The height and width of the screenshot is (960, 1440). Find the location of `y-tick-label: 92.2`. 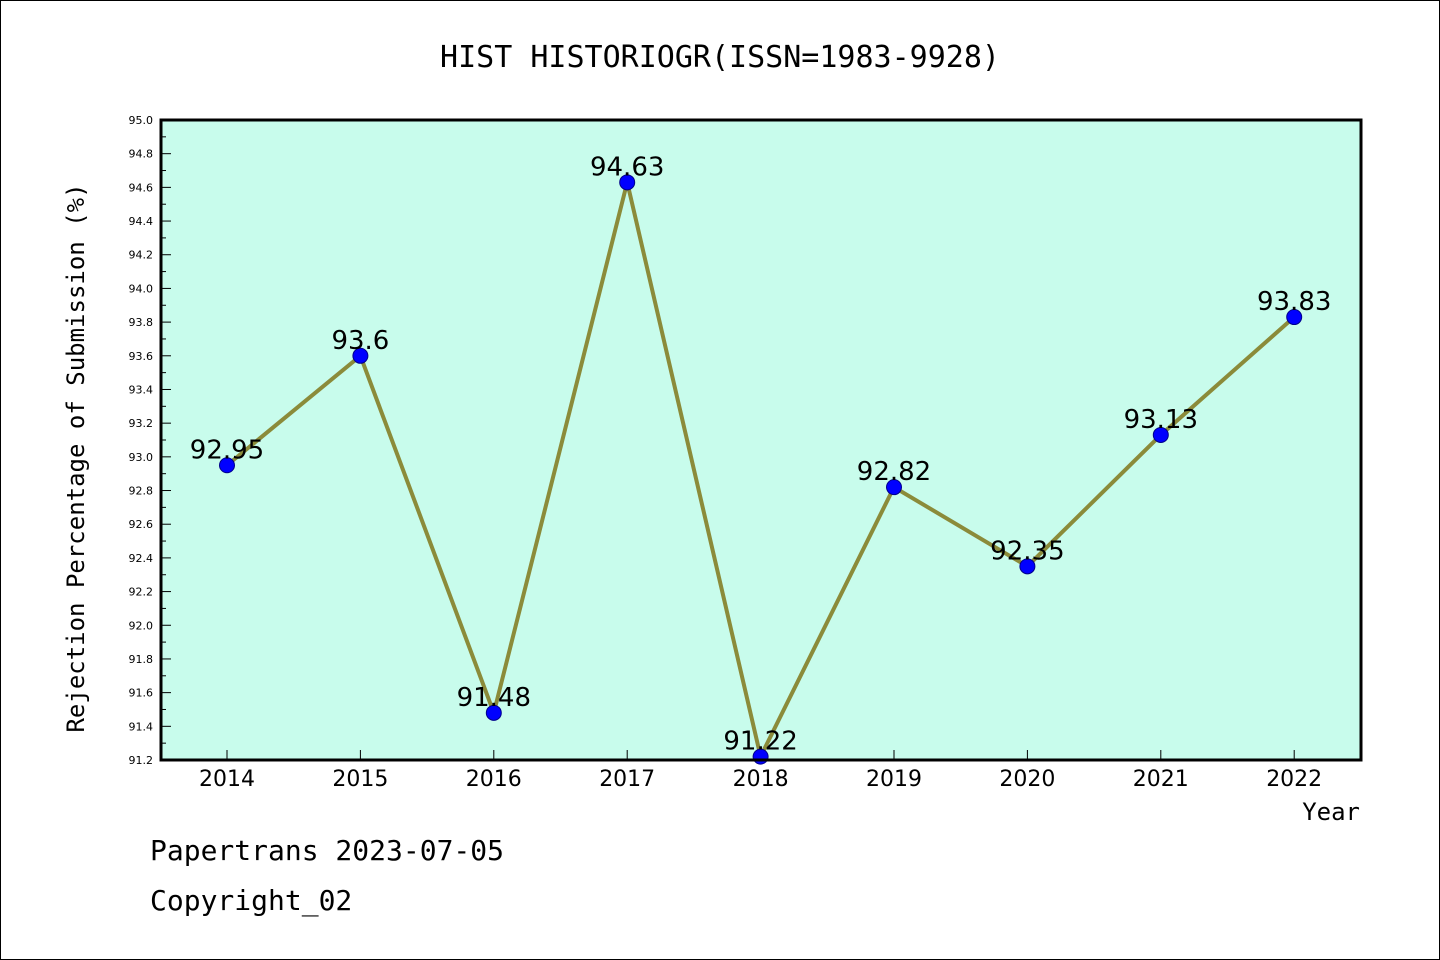

y-tick-label: 92.2 is located at coordinates (141, 592).